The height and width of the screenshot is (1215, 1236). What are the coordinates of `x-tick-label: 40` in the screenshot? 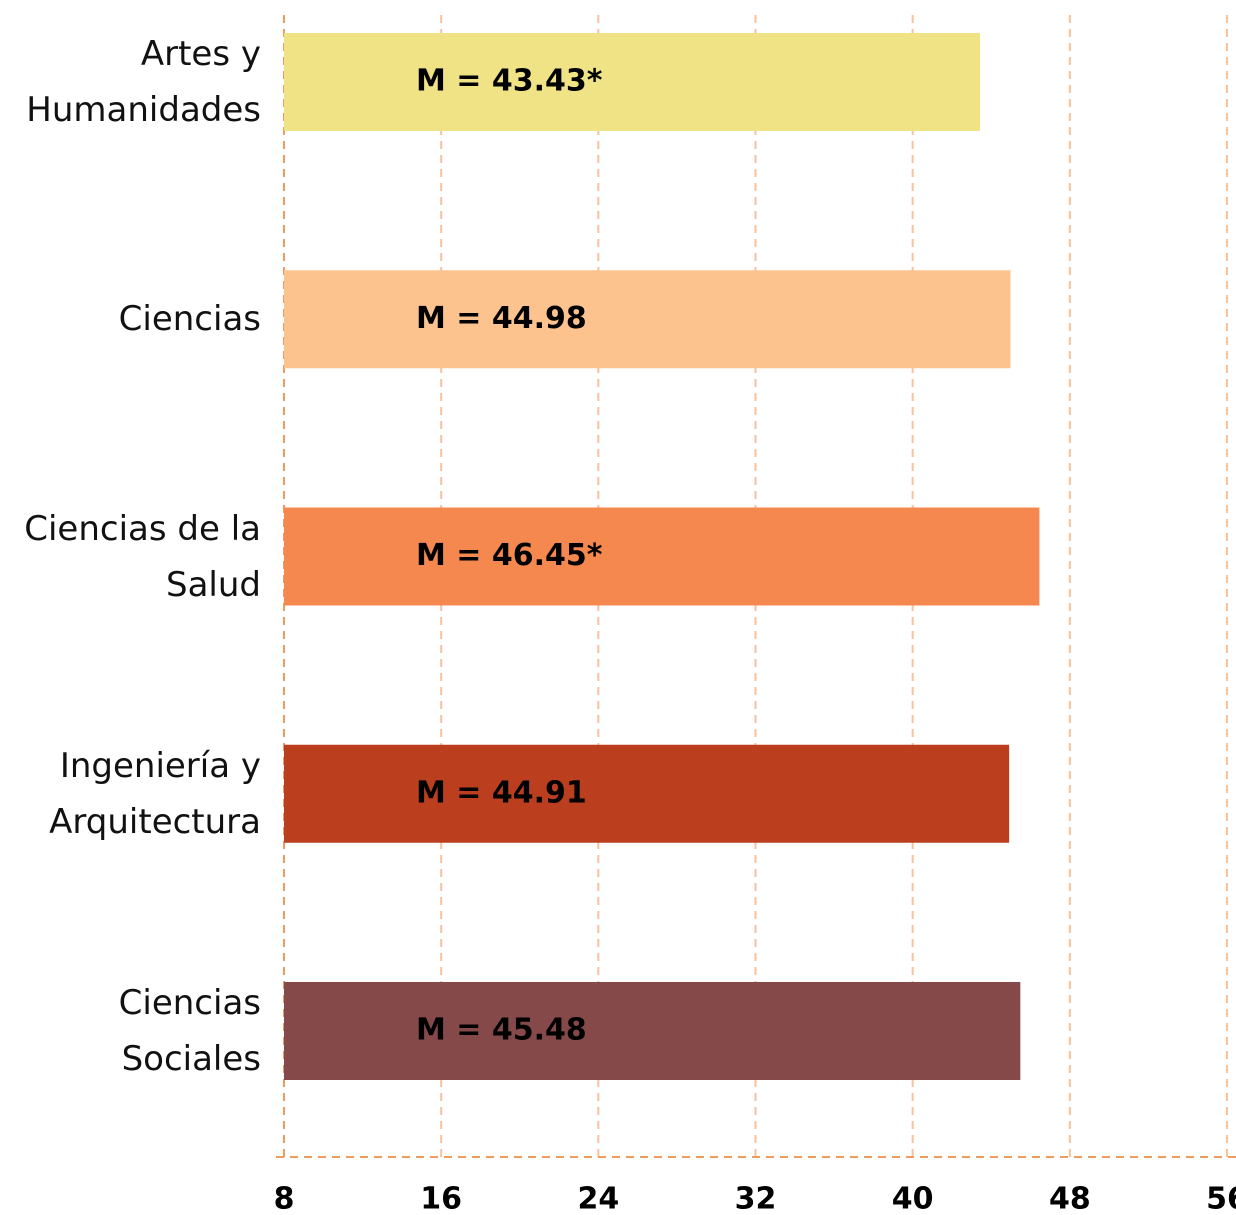 It's located at (913, 1198).